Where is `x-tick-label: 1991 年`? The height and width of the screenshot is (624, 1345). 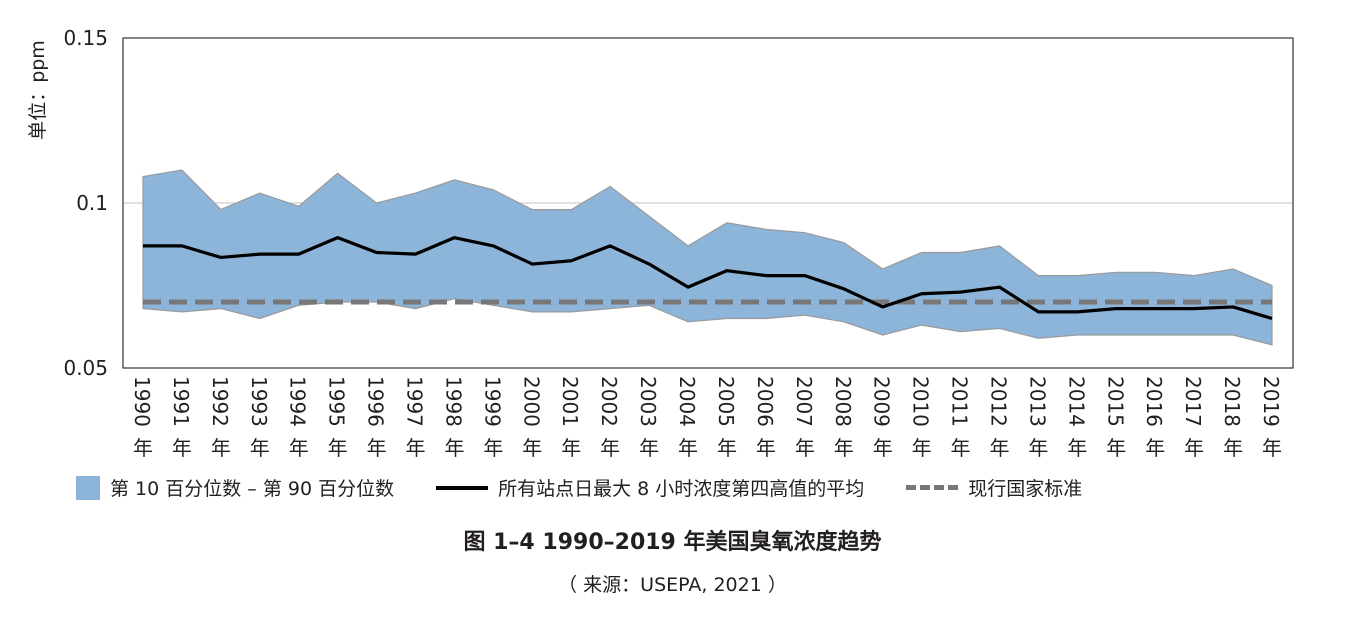
x-tick-label: 1991 年 is located at coordinates (181, 418).